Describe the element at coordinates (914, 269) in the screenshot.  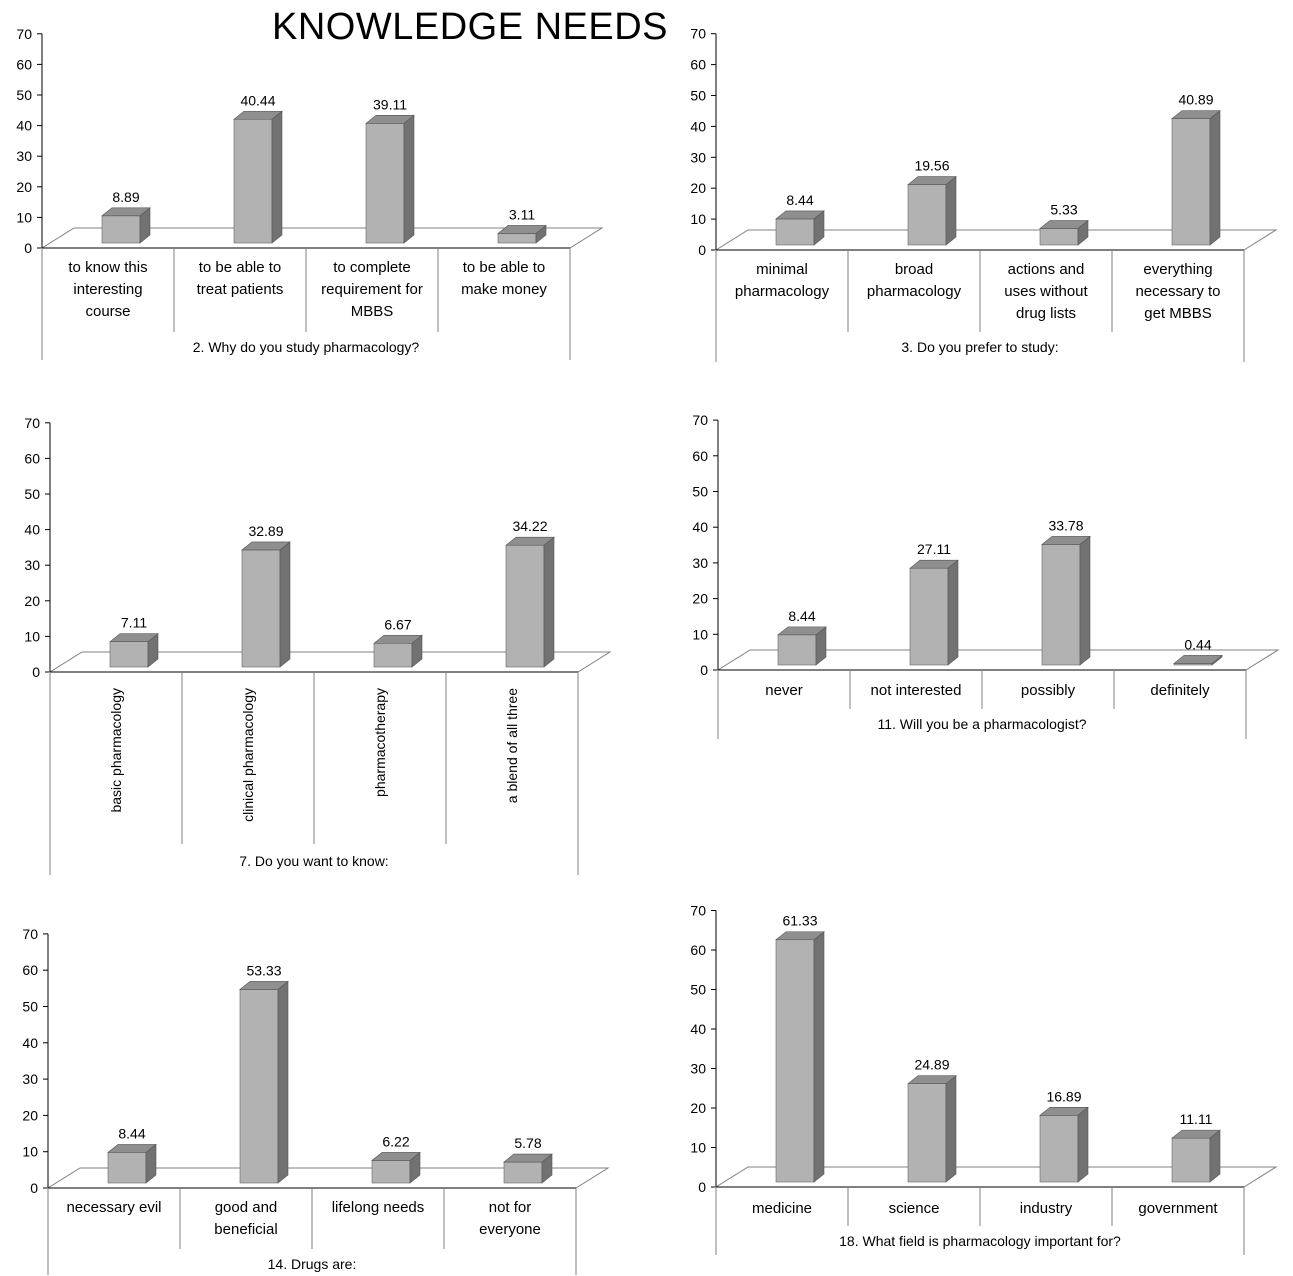
I see `category-label: broad` at that location.